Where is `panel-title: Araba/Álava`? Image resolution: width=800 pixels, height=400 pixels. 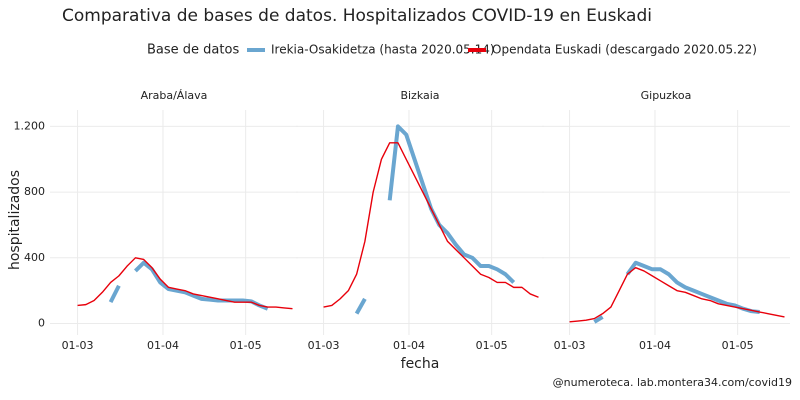
panel-title: Araba/Álava is located at coordinates (174, 95).